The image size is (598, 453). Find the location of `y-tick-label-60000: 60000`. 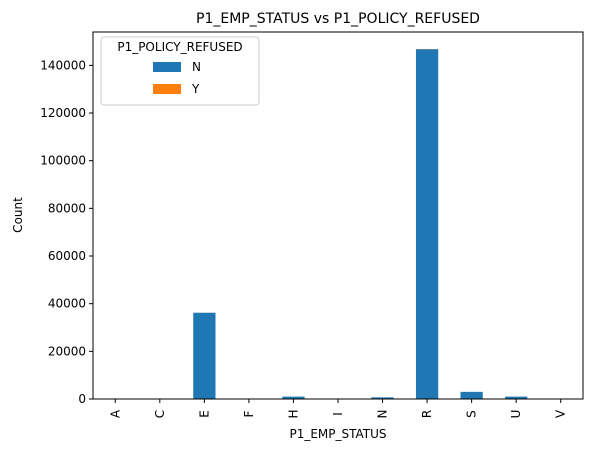

y-tick-label-60000: 60000 is located at coordinates (67, 256).